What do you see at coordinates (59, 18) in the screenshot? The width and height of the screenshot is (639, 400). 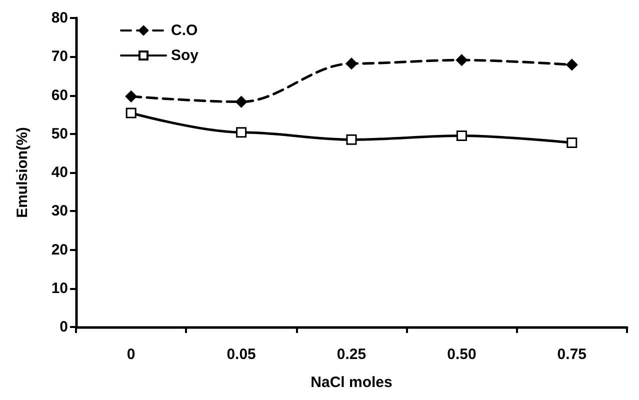 I see `y-tick-label: 80` at bounding box center [59, 18].